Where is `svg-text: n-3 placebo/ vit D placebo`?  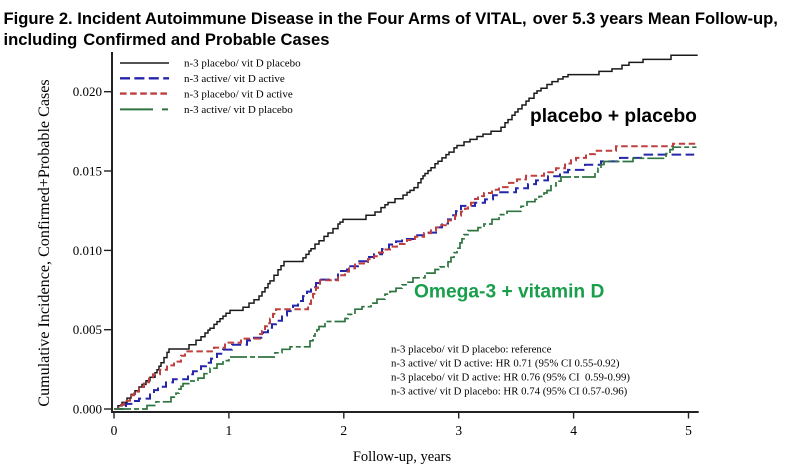 svg-text: n-3 placebo/ vit D placebo is located at coordinates (242, 64).